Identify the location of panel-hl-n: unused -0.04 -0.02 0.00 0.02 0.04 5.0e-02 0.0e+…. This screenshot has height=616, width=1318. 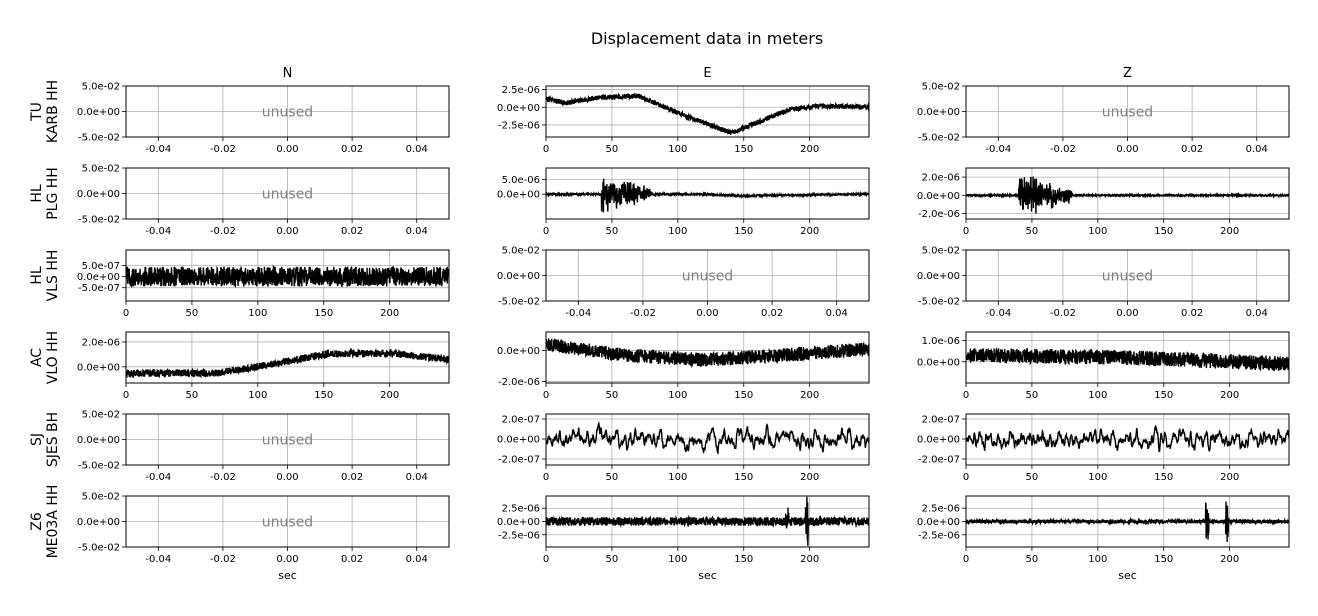
(263, 200).